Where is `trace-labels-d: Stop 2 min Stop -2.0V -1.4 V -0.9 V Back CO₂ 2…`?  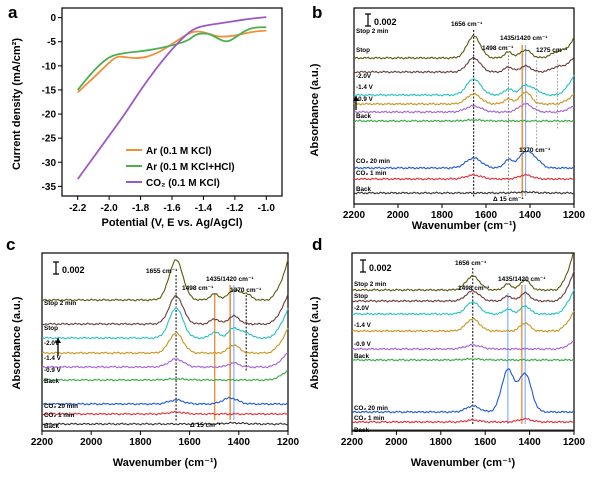 trace-labels-d: Stop 2 min Stop -2.0V -1.4 V -0.9 V Back CO₂ 2… is located at coordinates (371, 357).